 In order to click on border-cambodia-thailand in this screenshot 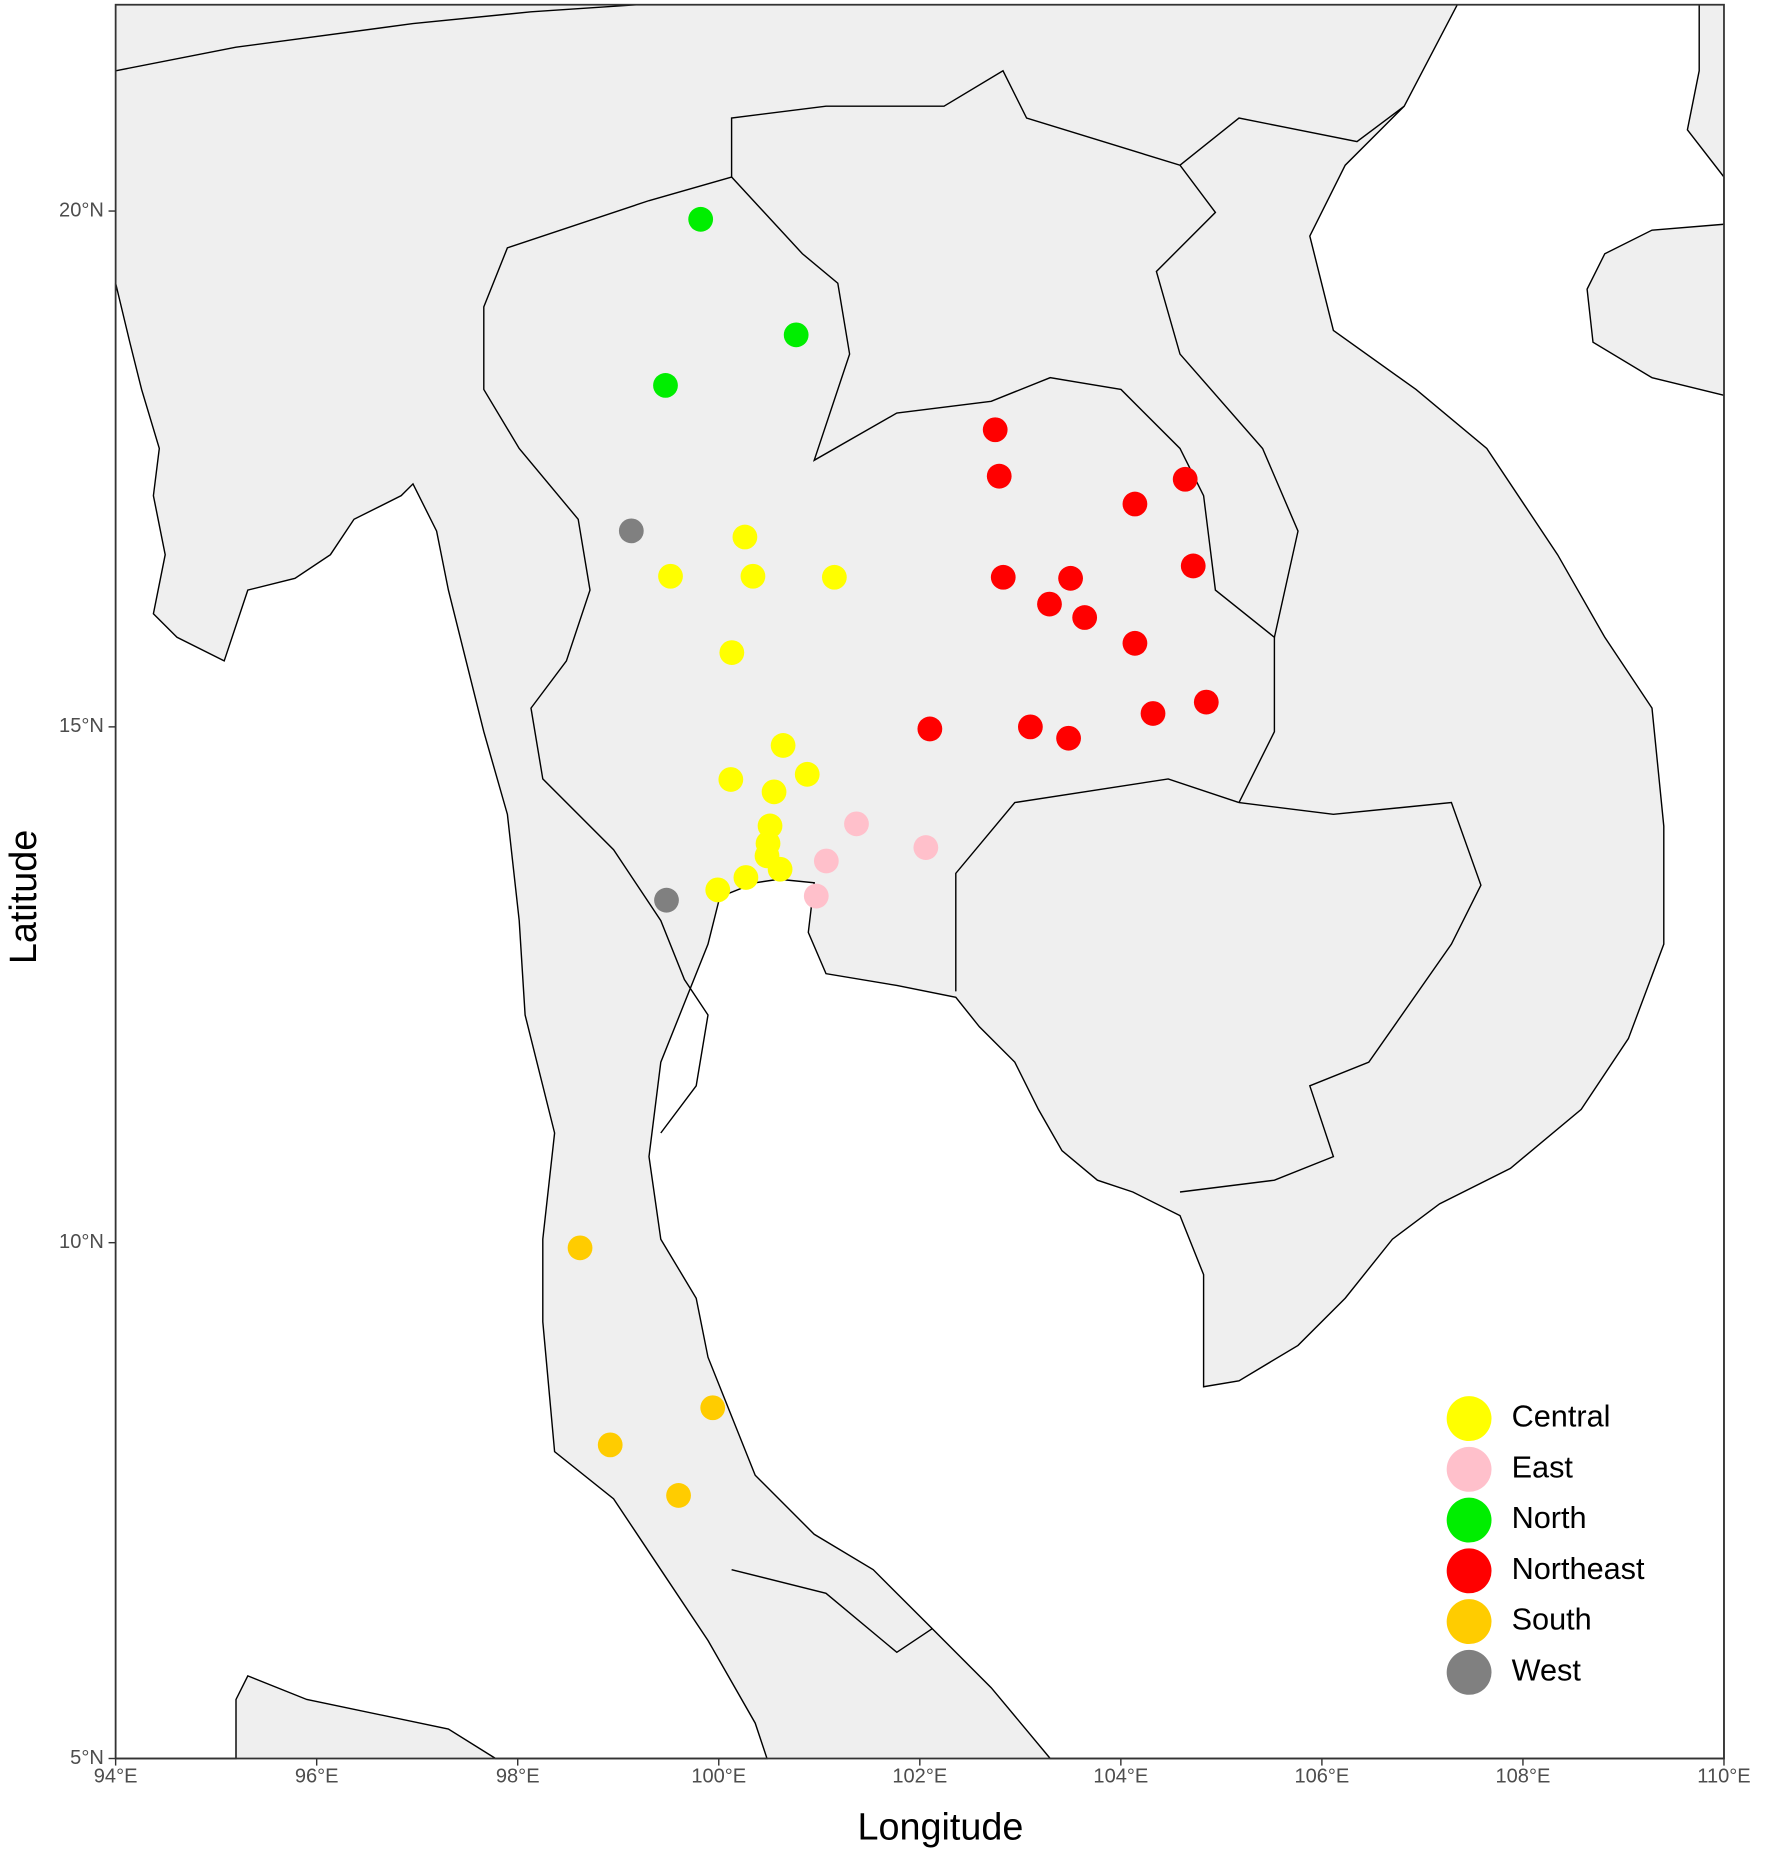, I will do `click(1097, 885)`.